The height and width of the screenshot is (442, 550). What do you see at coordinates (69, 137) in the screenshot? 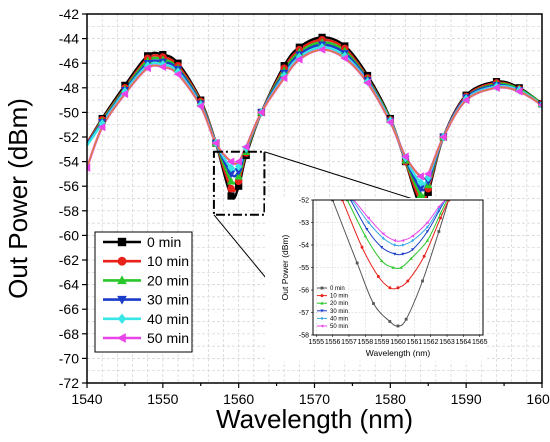
I see `y-tick-label: -52` at bounding box center [69, 137].